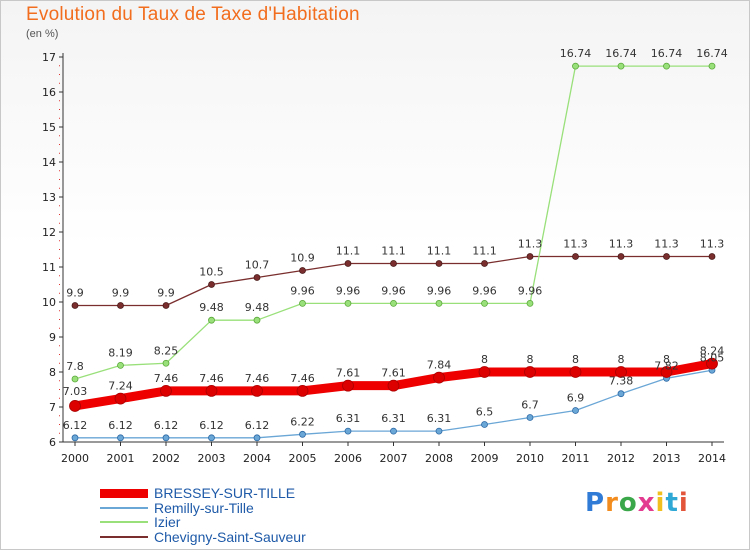 This screenshot has width=750, height=550. I want to click on data-label: 6.7, so click(530, 405).